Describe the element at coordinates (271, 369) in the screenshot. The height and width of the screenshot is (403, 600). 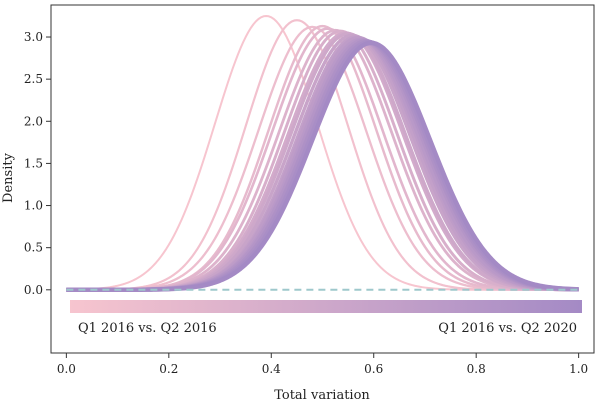
I see `x-tick-label: 0.4` at that location.